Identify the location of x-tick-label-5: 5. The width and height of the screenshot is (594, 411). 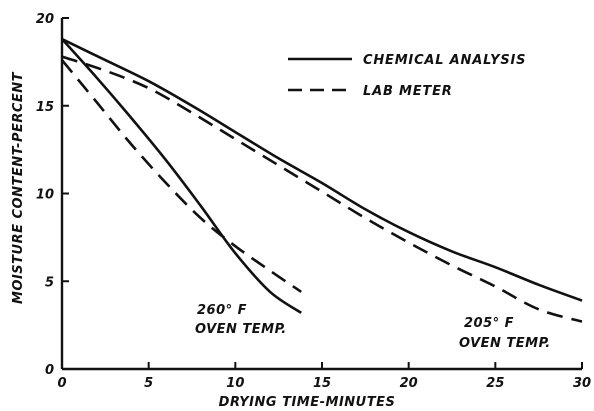
(148, 383).